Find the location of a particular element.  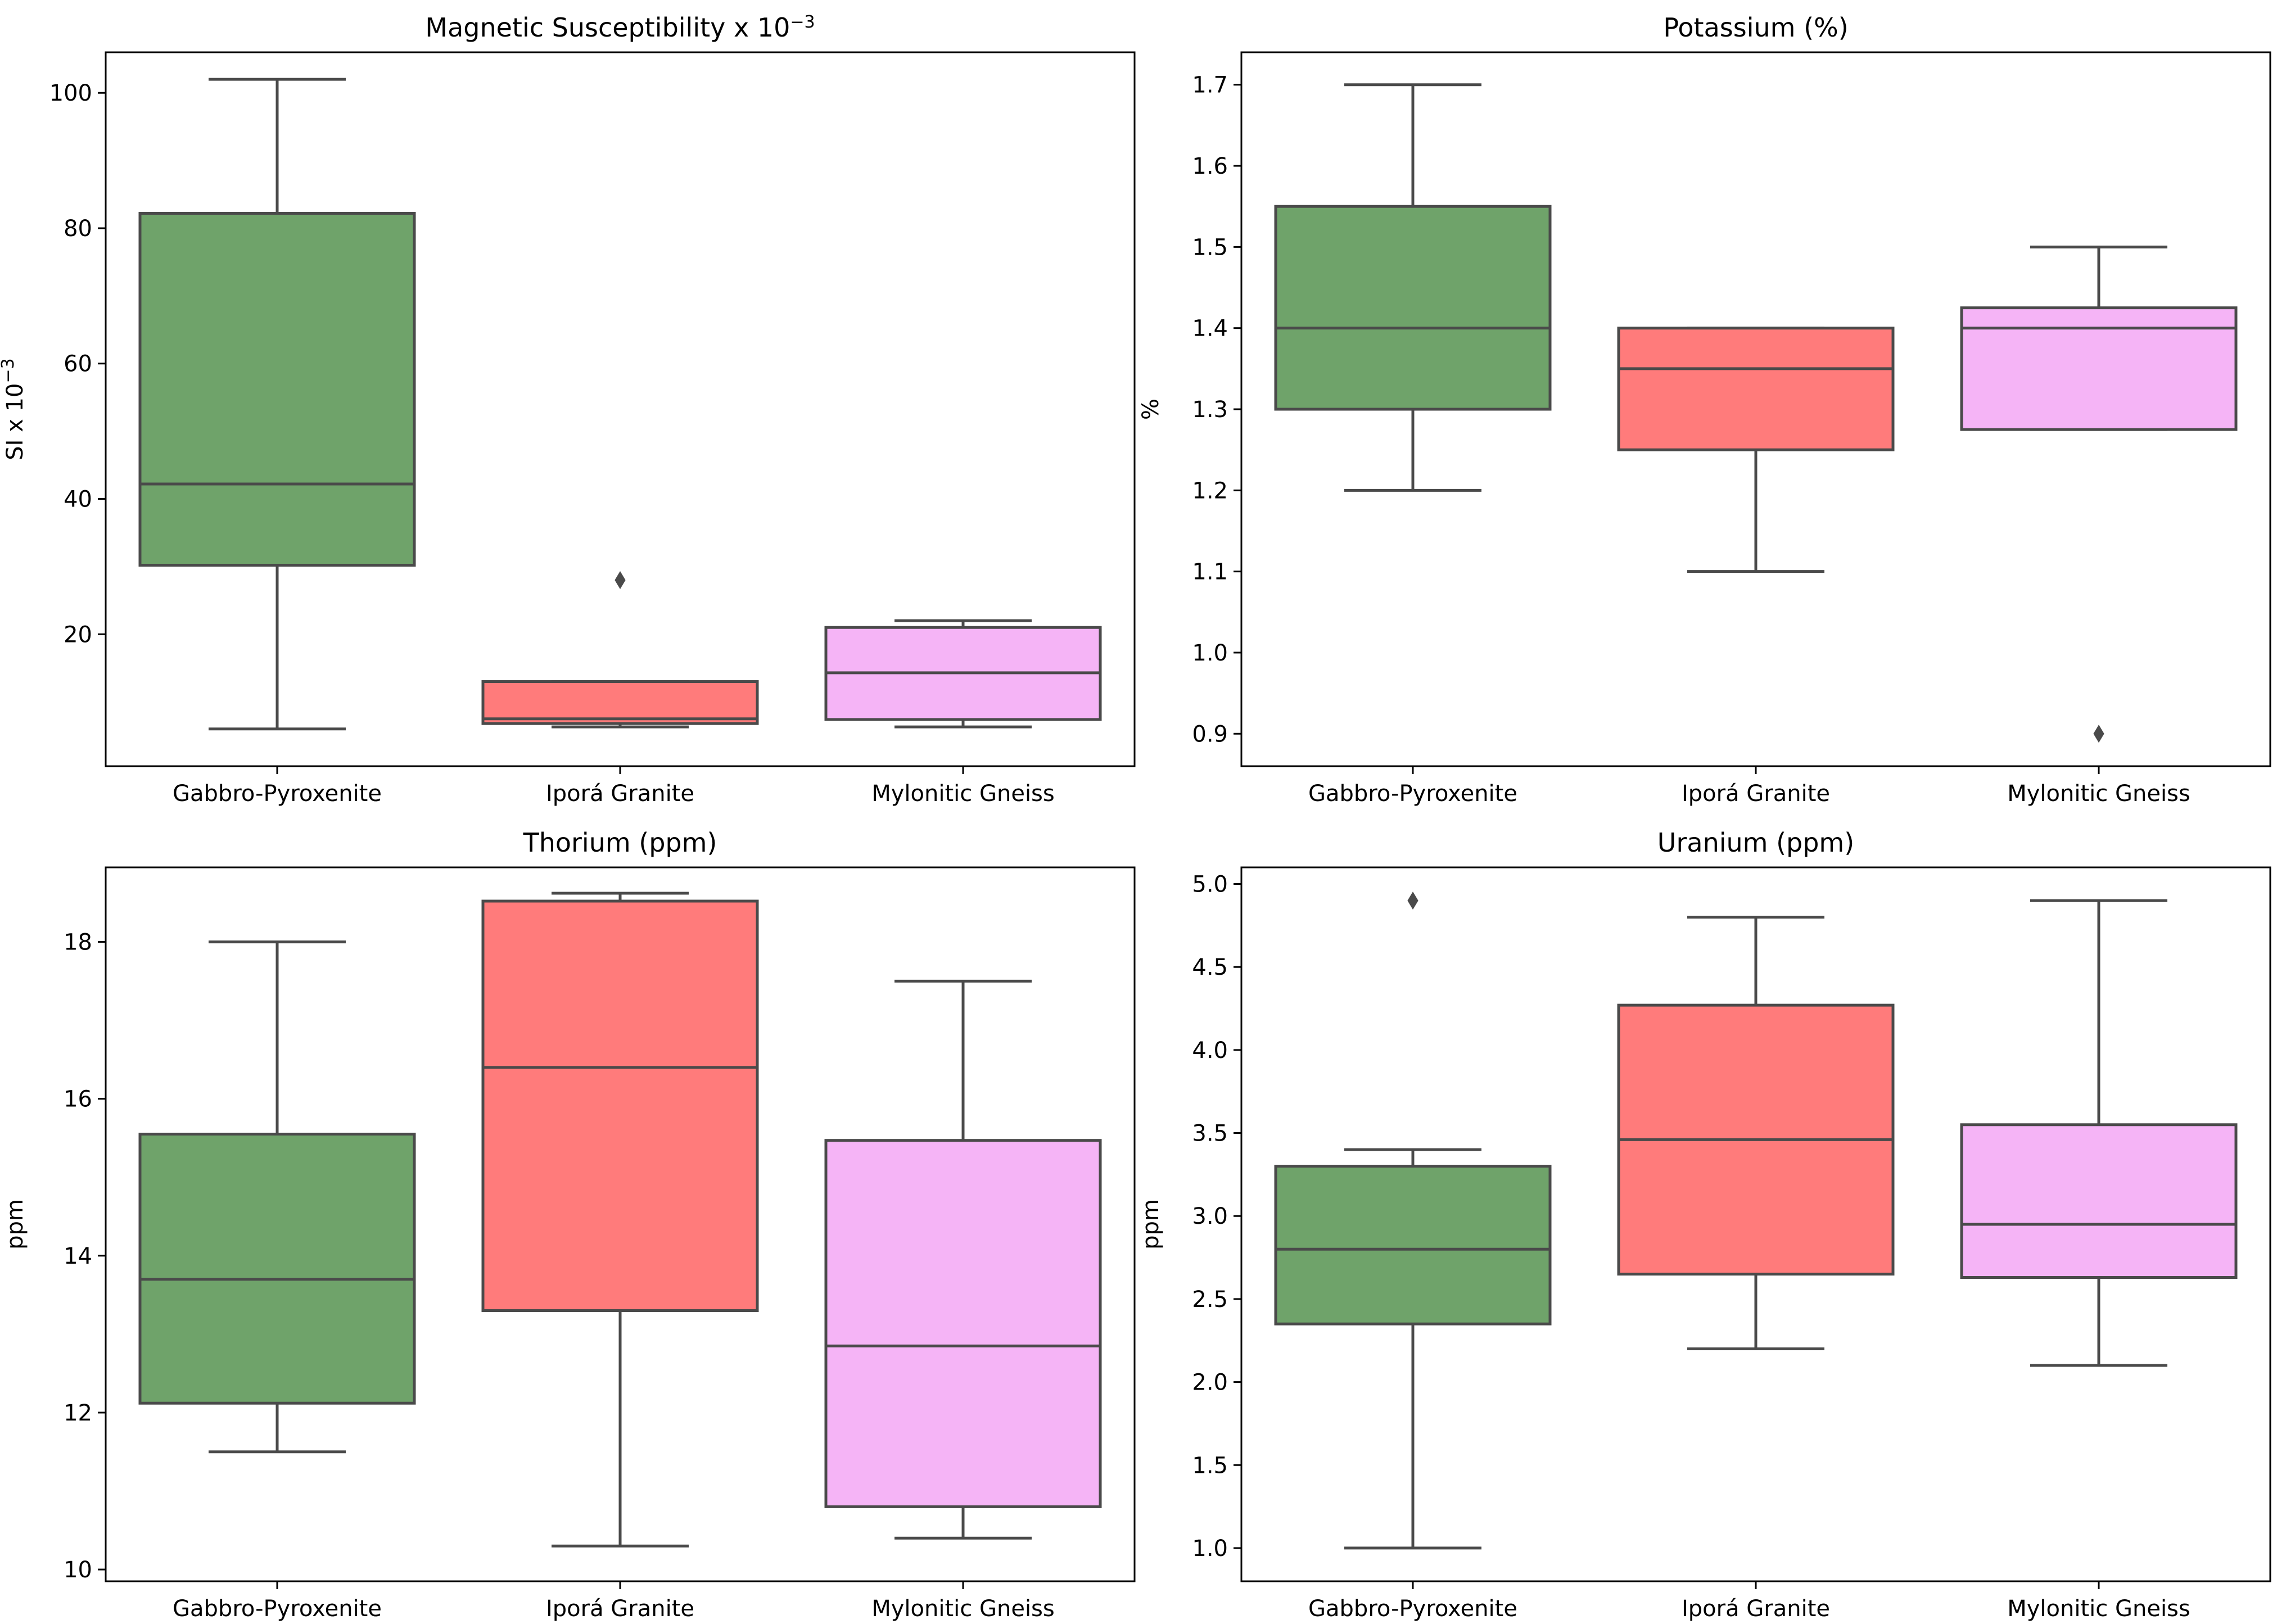

y-tick-label: 1.3 is located at coordinates (1210, 410).